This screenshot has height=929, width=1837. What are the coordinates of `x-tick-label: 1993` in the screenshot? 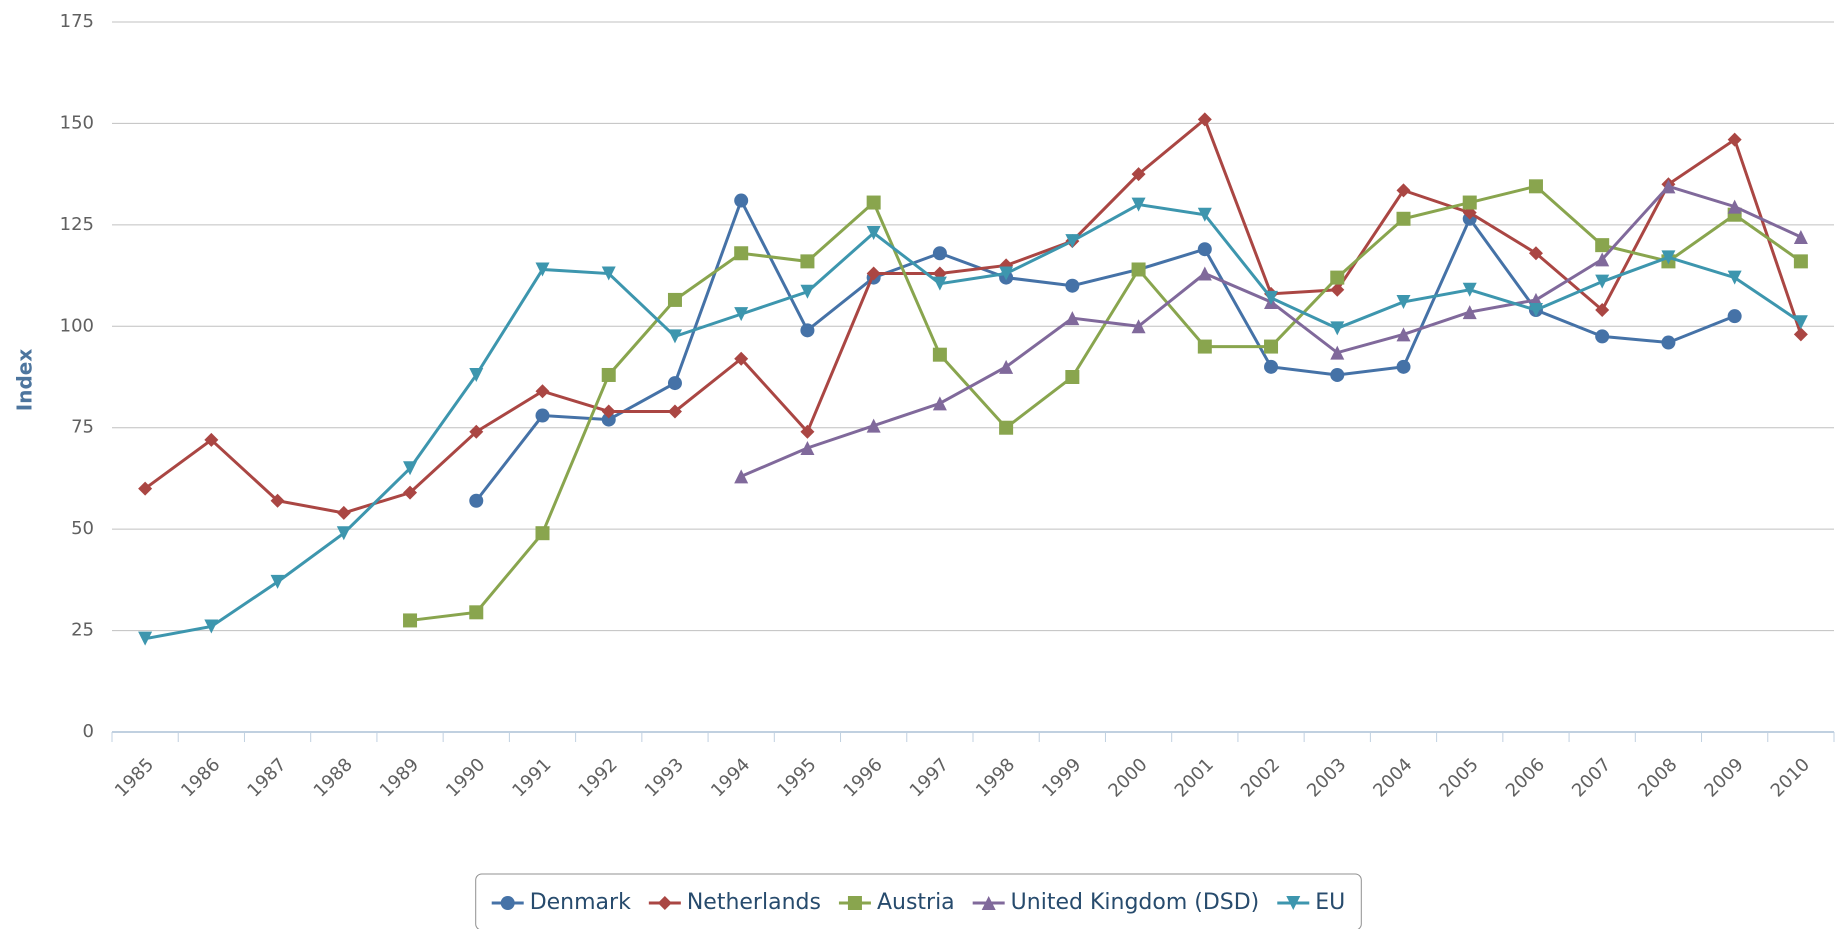 It's located at (664, 777).